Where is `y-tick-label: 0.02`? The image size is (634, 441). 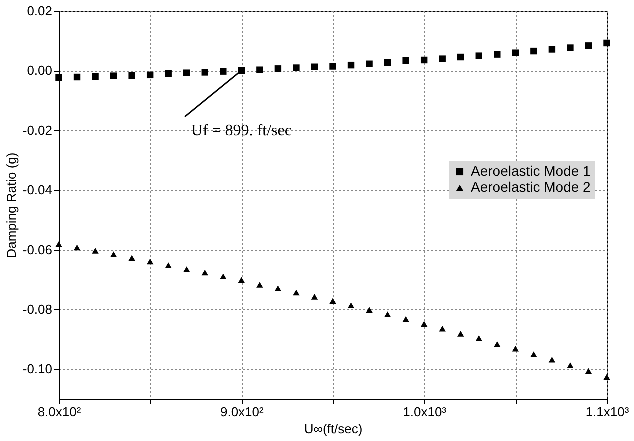
y-tick-label: 0.02 is located at coordinates (39, 11).